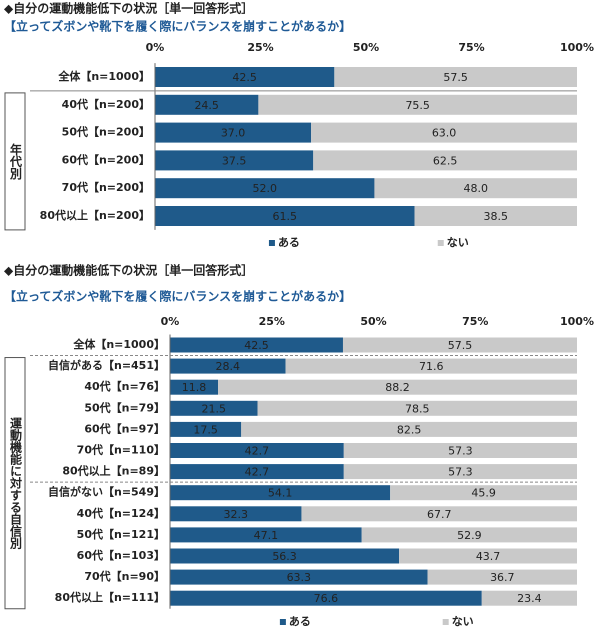  I want to click on data-label: 48.0, so click(475, 188).